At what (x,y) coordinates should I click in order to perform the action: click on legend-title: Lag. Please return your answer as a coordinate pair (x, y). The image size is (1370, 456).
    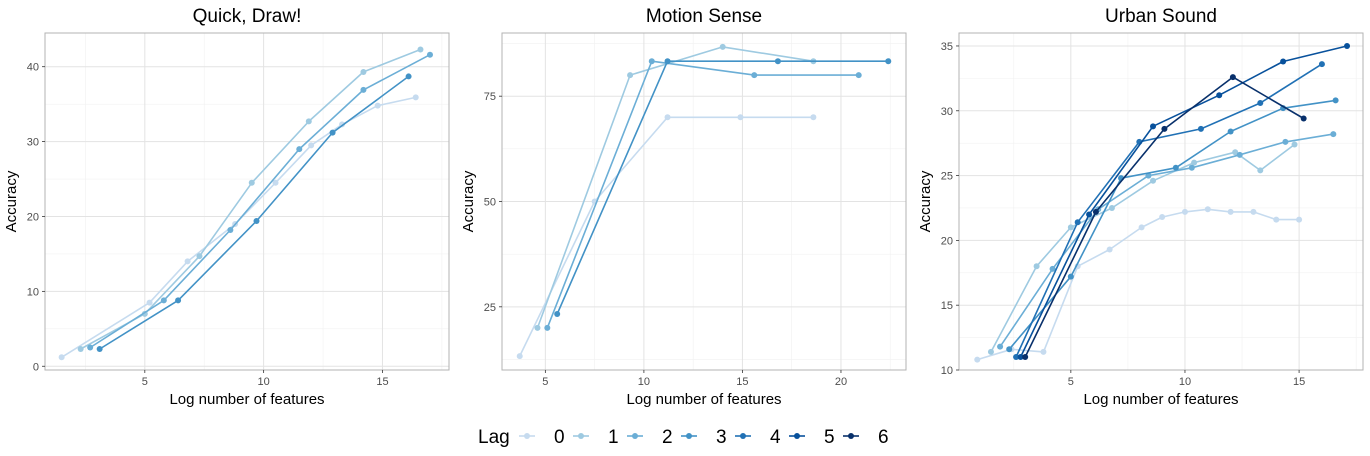
    Looking at the image, I should click on (494, 437).